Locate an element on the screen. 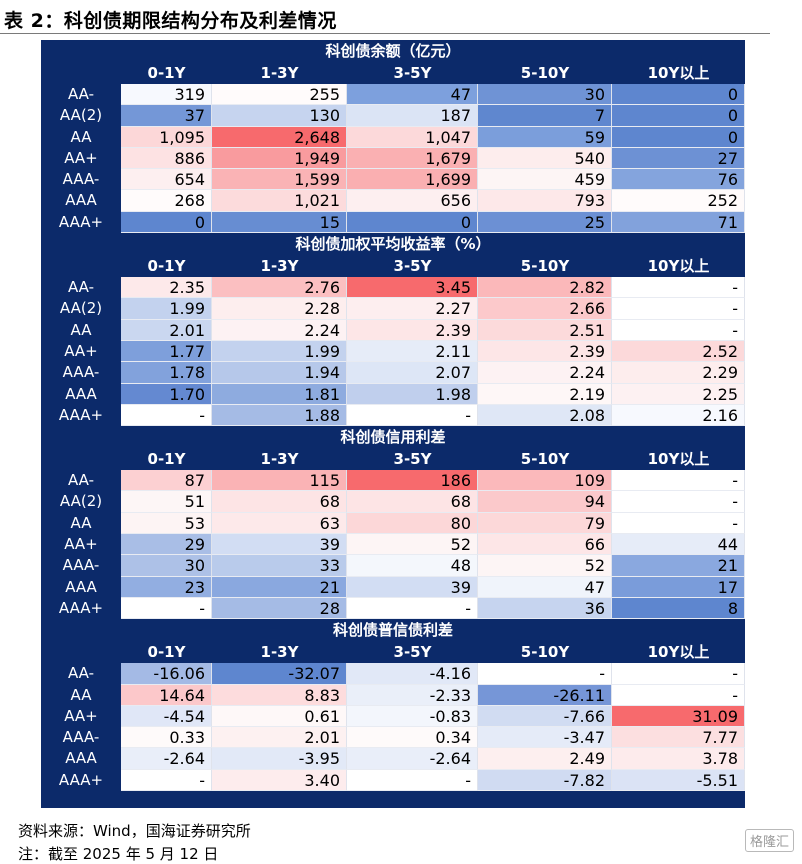  rating-label: AA(2) is located at coordinates (81, 115).